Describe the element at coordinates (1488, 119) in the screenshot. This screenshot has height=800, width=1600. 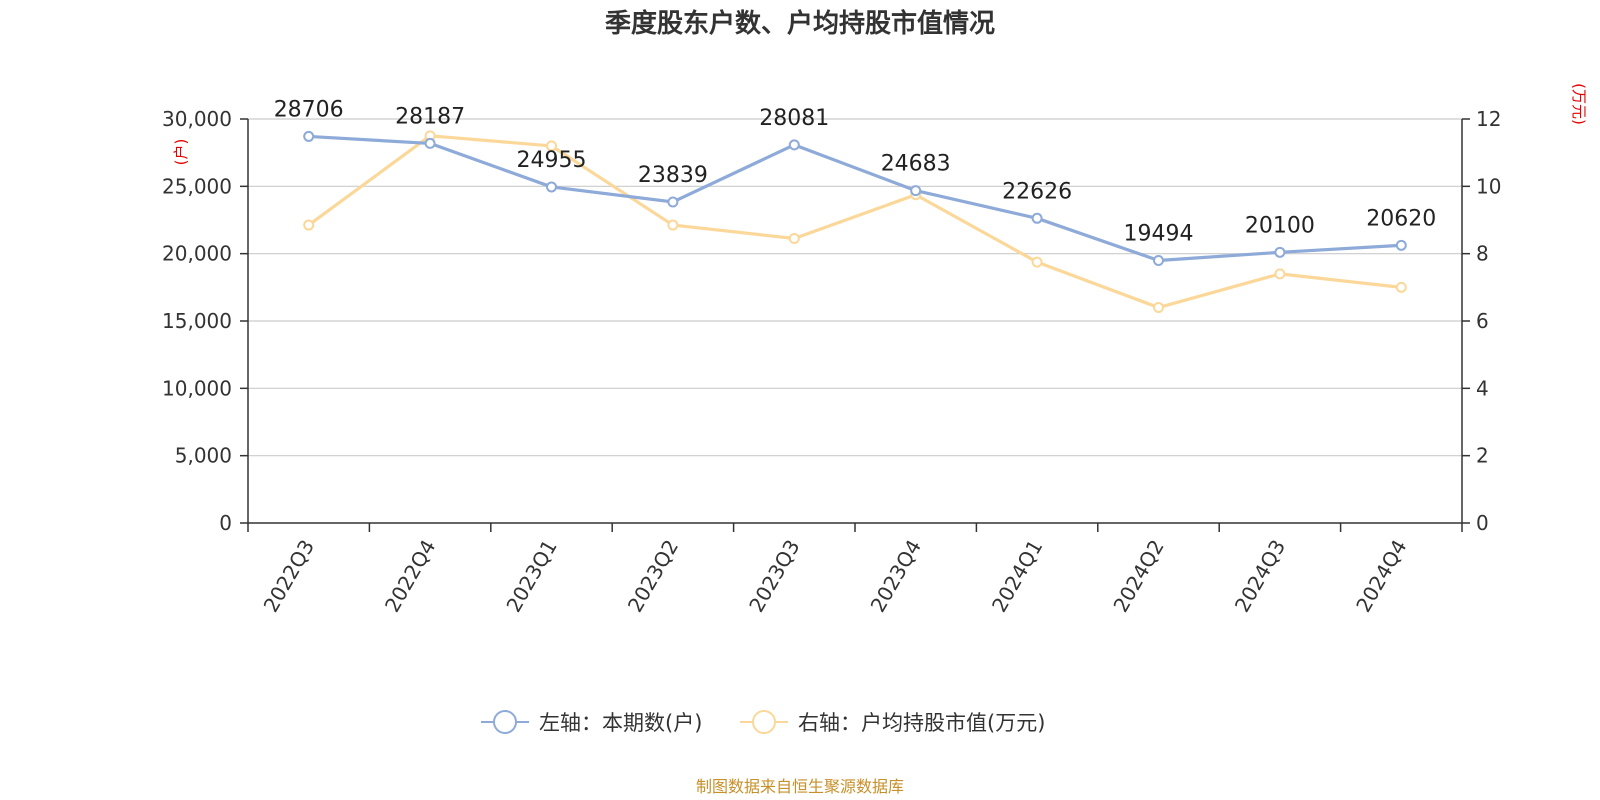
I see `right-tick-label: 12` at that location.